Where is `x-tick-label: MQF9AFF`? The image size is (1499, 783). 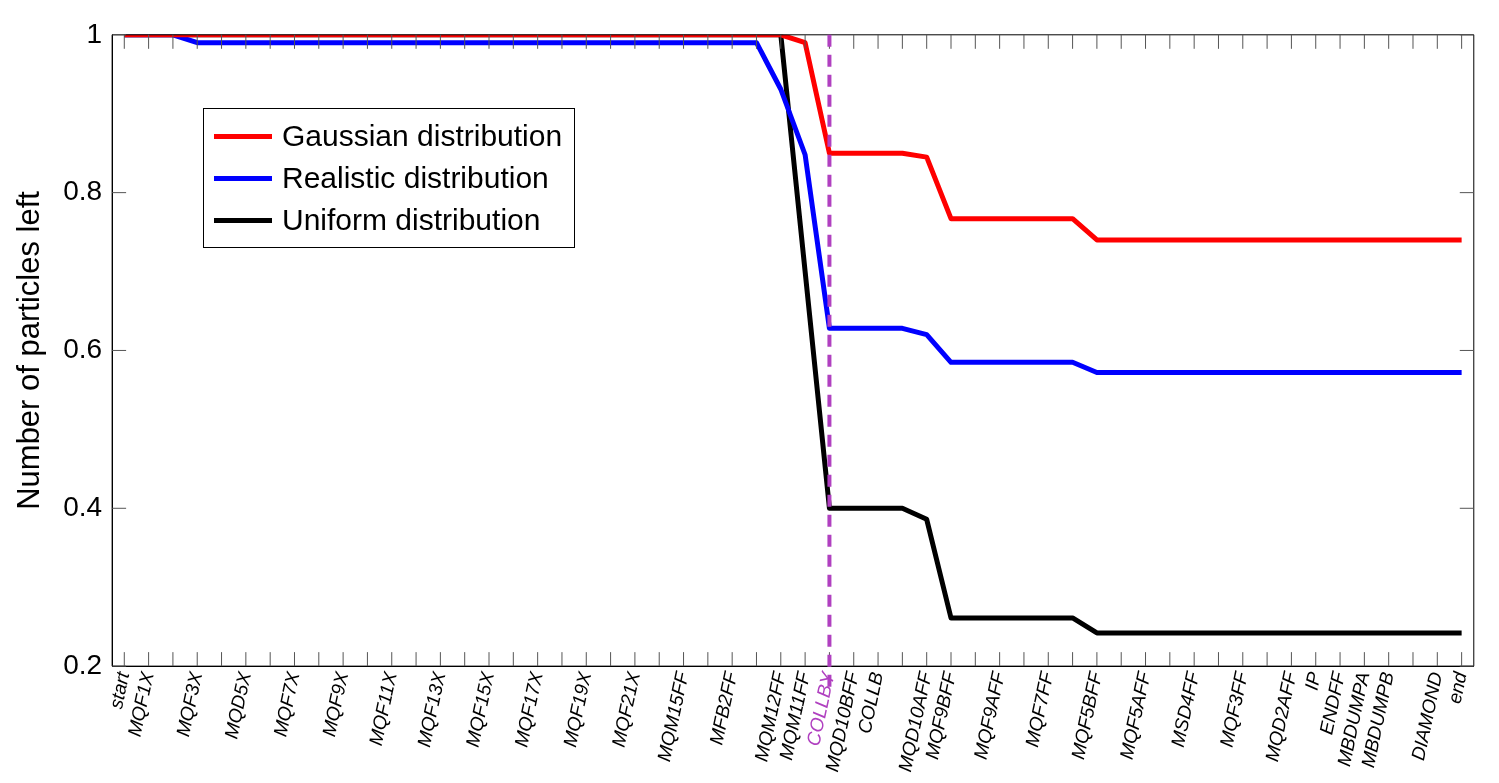 x-tick-label: MQF9AFF is located at coordinates (989, 715).